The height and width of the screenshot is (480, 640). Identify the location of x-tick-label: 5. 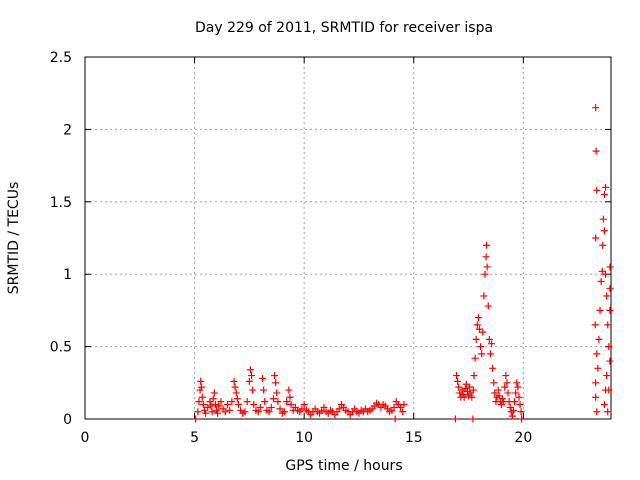
(194, 438).